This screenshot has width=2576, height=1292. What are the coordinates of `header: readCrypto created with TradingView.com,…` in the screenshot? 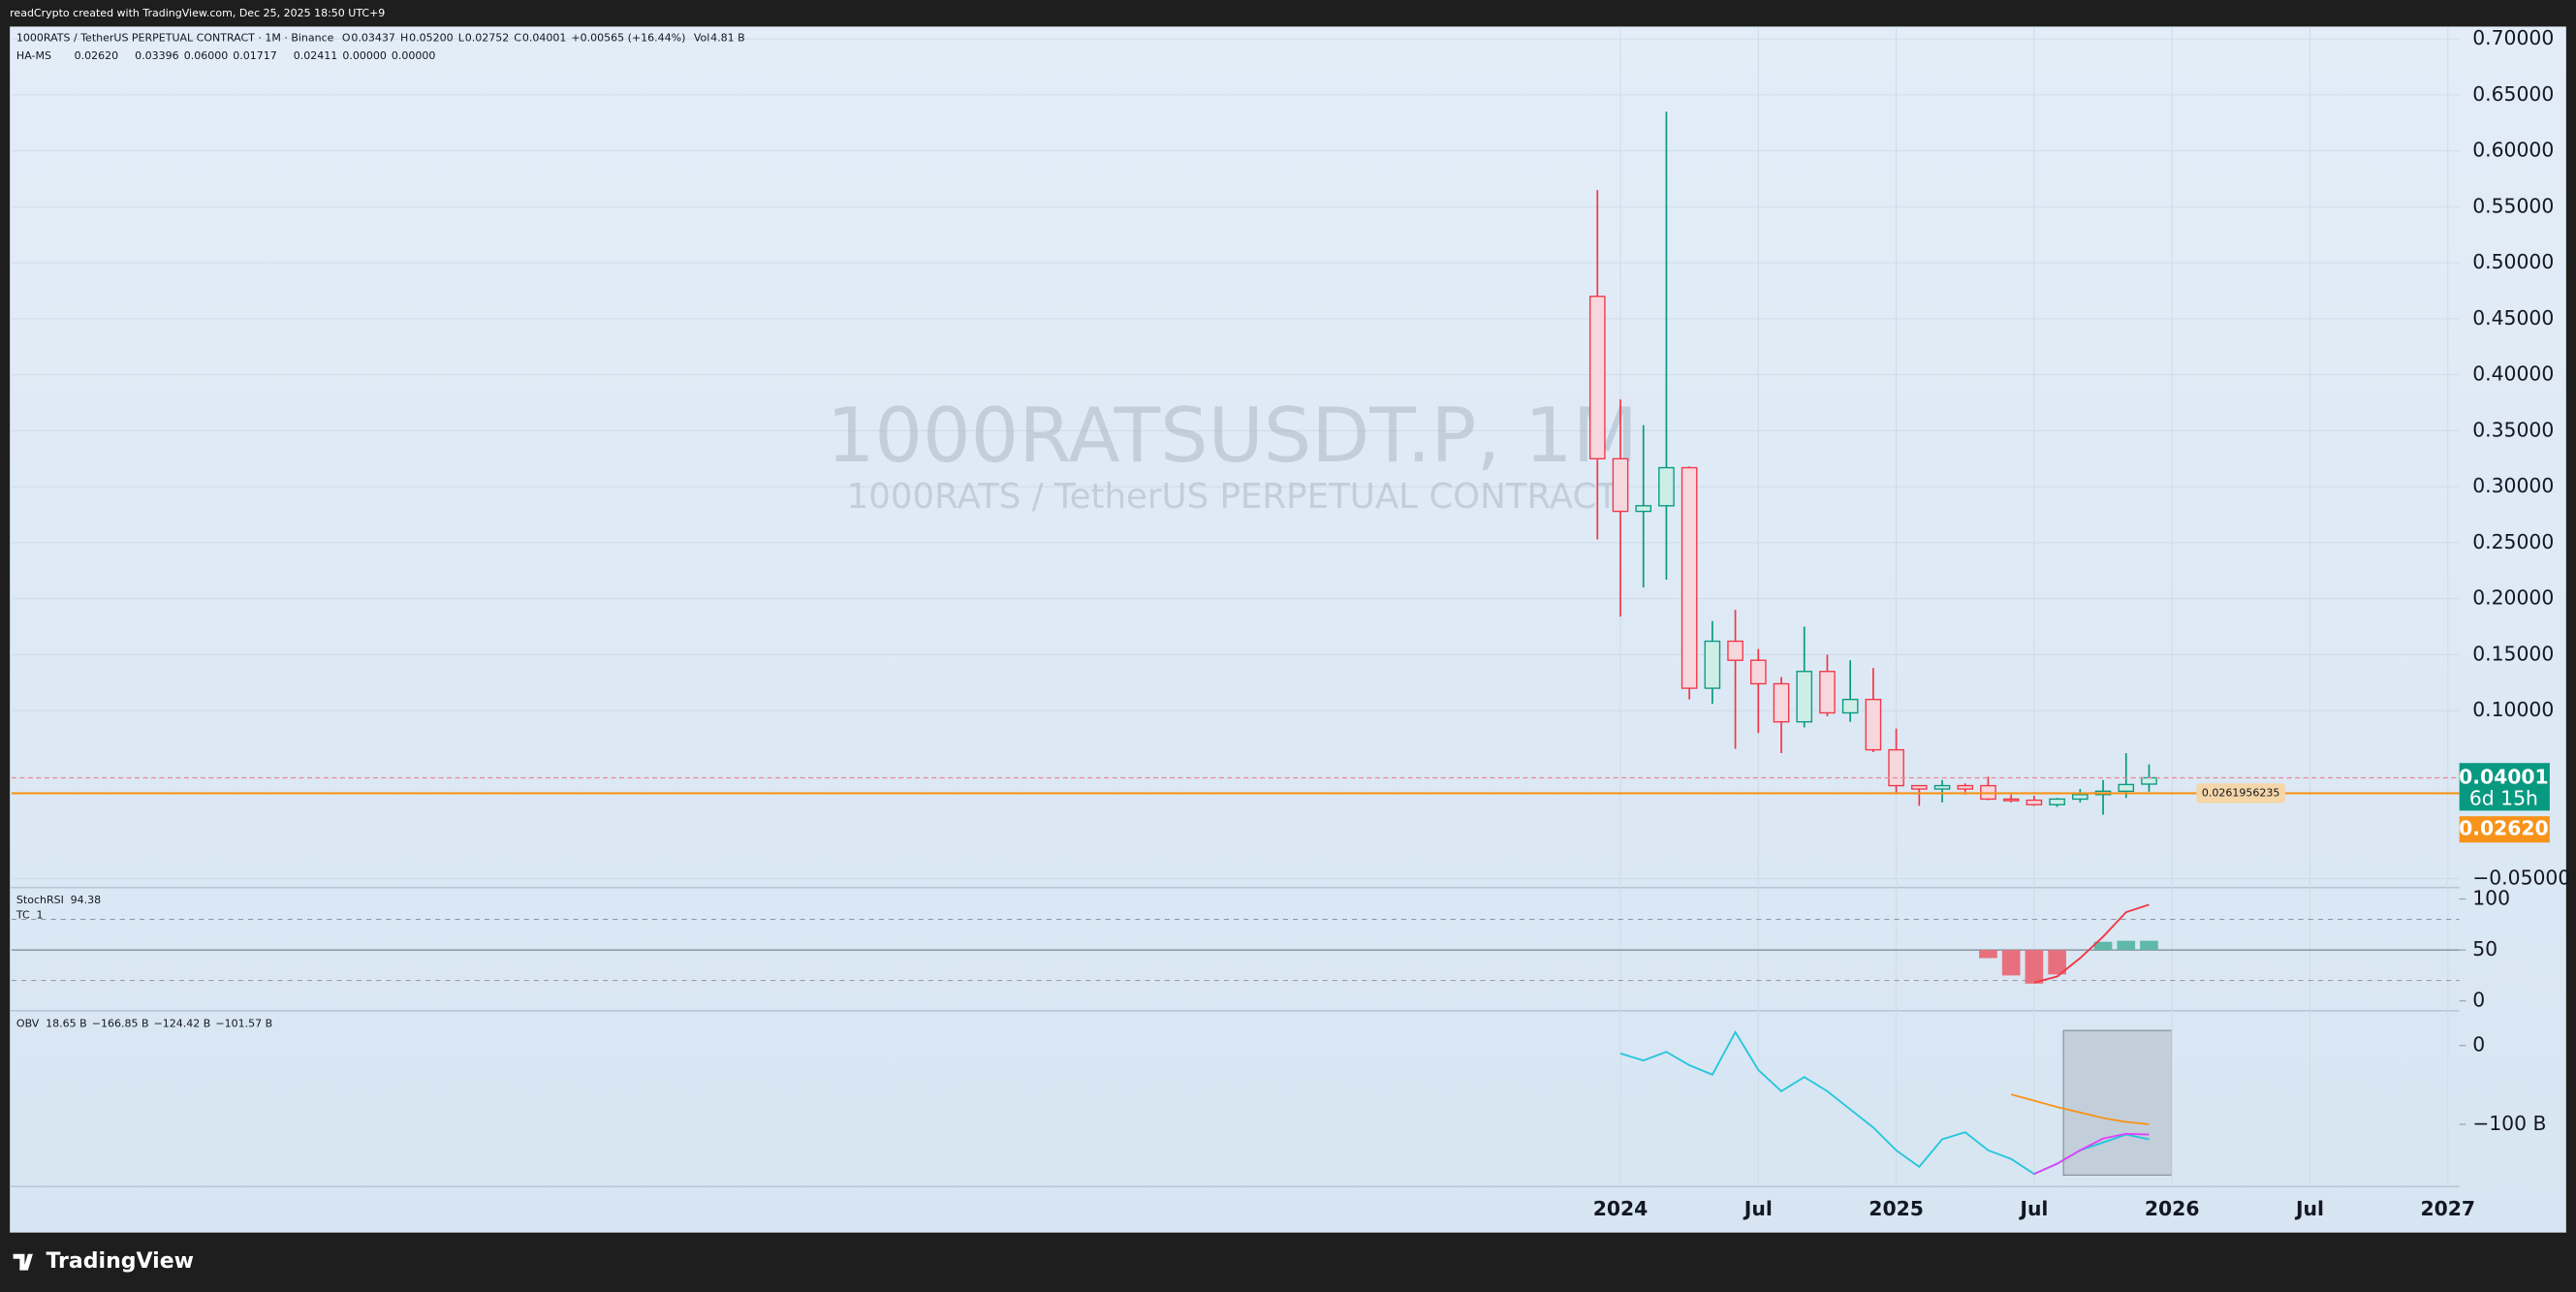 It's located at (197, 13).